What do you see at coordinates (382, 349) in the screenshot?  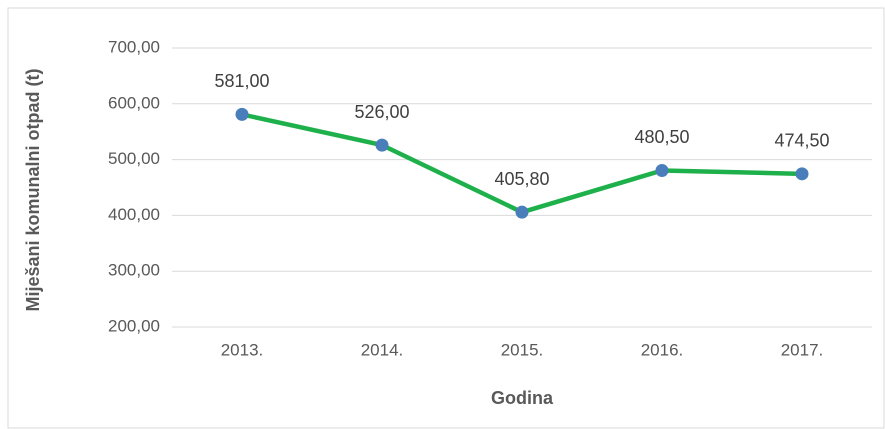 I see `x-tick-label: 2014.` at bounding box center [382, 349].